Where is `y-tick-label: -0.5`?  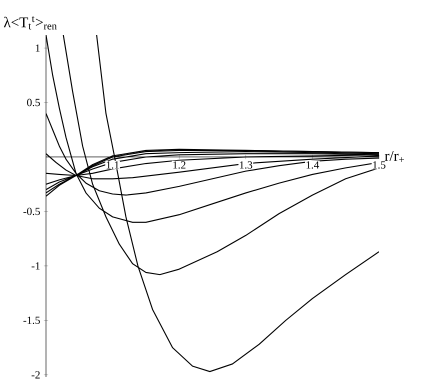 y-tick-label: -0.5 is located at coordinates (31, 212).